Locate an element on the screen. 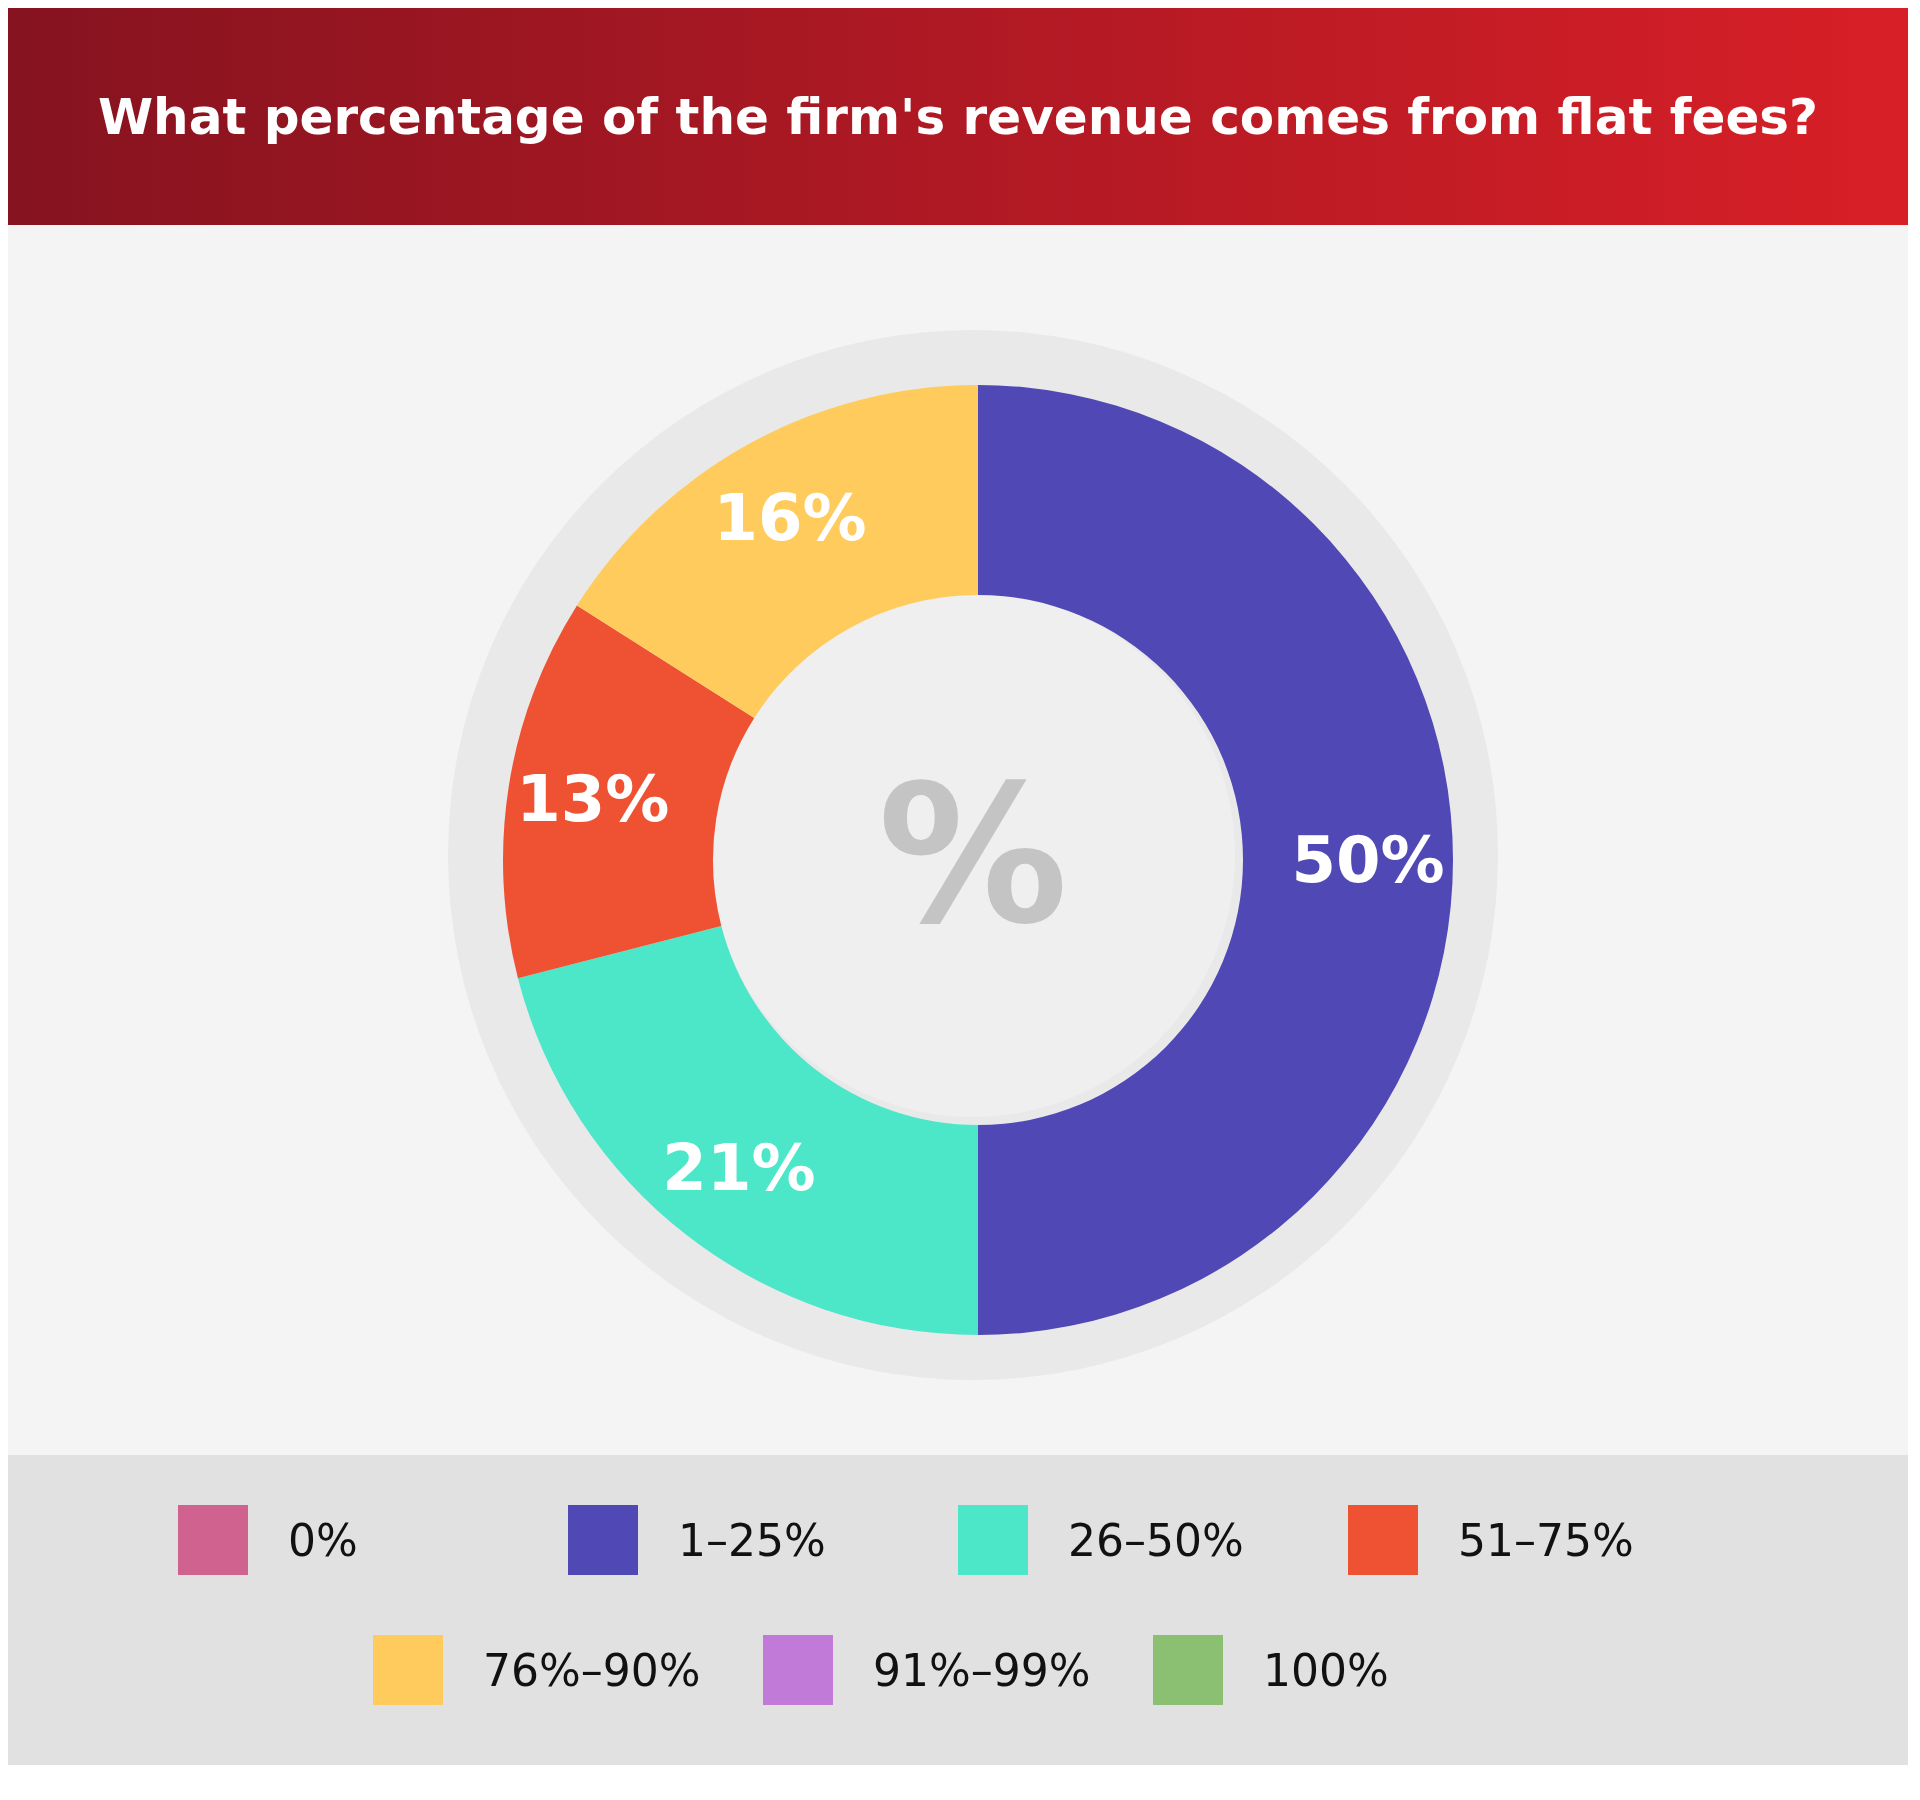 This screenshot has width=1920, height=1800. legend-label: 91%–99% is located at coordinates (982, 1670).